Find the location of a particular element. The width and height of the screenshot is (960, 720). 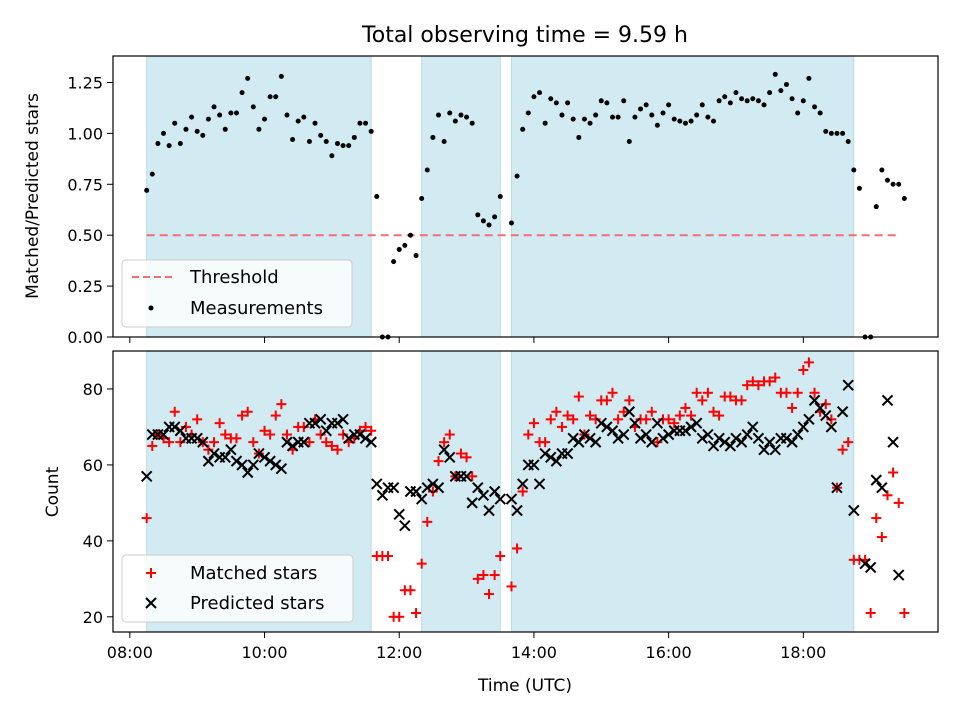

x-tick-label: 14:00 is located at coordinates (534, 652).